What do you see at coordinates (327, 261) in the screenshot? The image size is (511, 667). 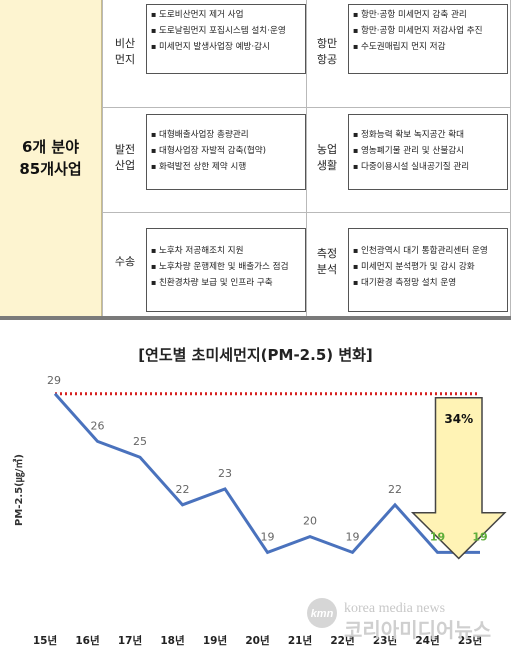 I see `sector-label-measurement: 측정 분석` at bounding box center [327, 261].